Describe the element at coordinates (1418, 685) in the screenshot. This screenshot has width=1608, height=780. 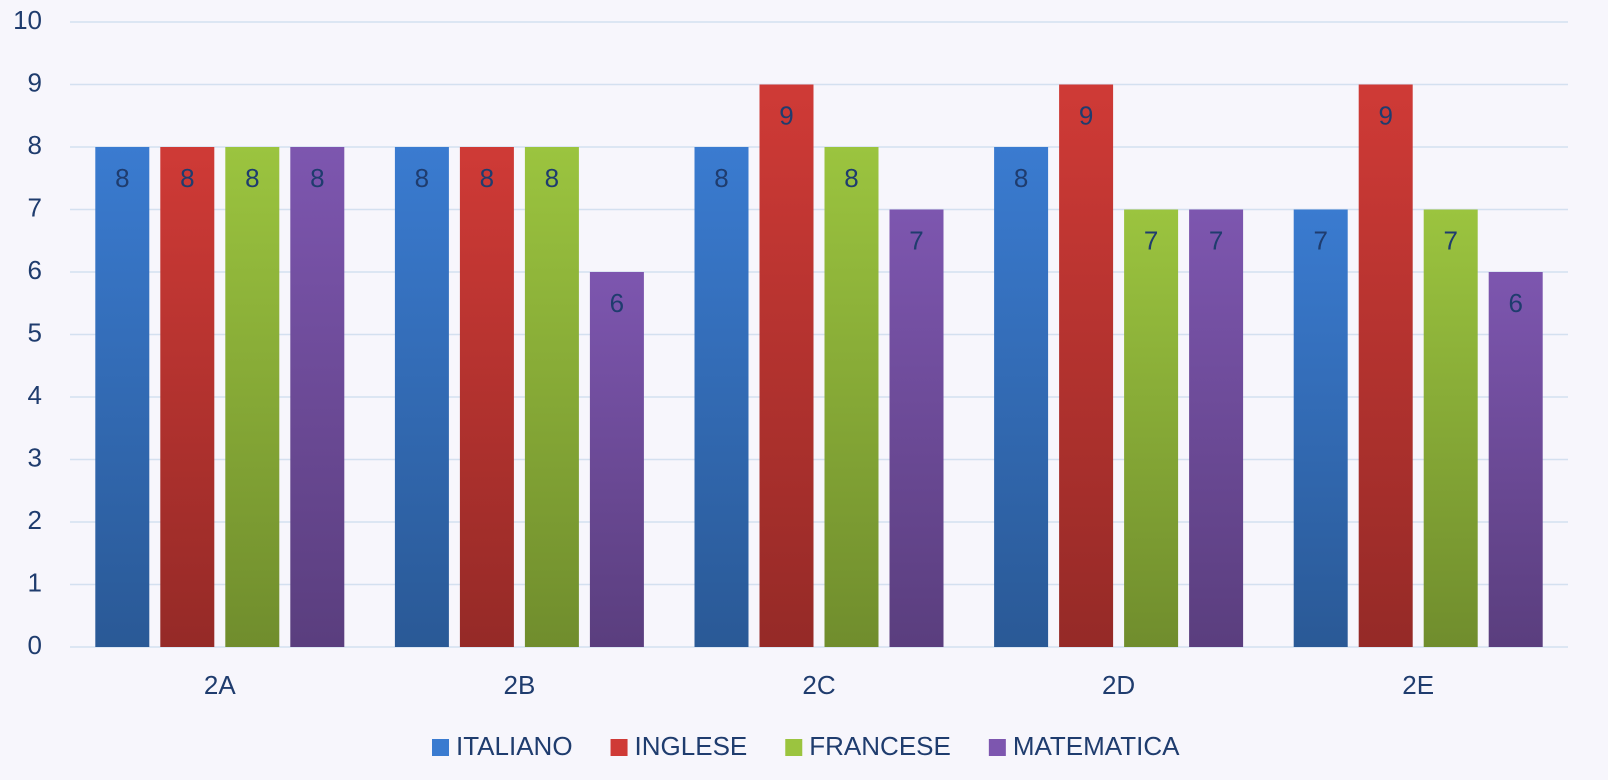
I see `x-tick-label: 2E` at that location.